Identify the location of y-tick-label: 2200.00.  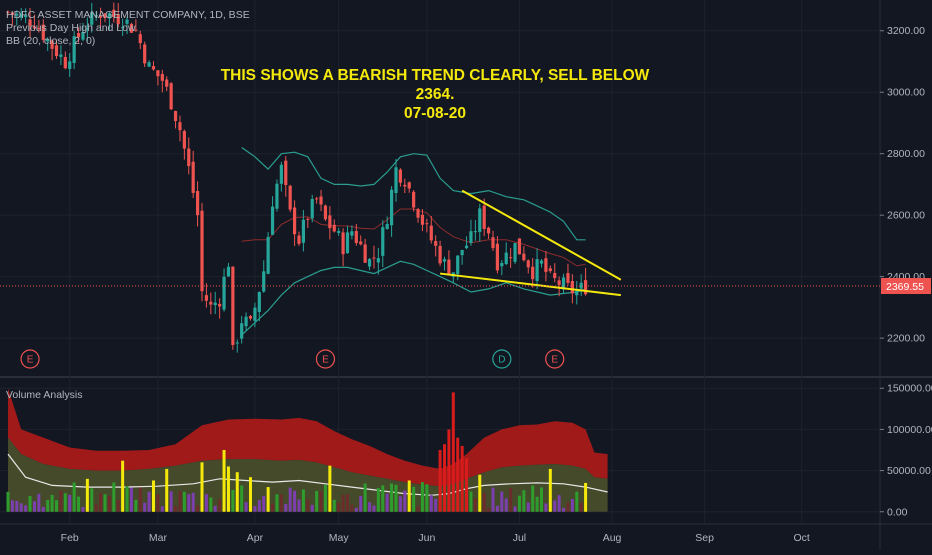
(906, 339).